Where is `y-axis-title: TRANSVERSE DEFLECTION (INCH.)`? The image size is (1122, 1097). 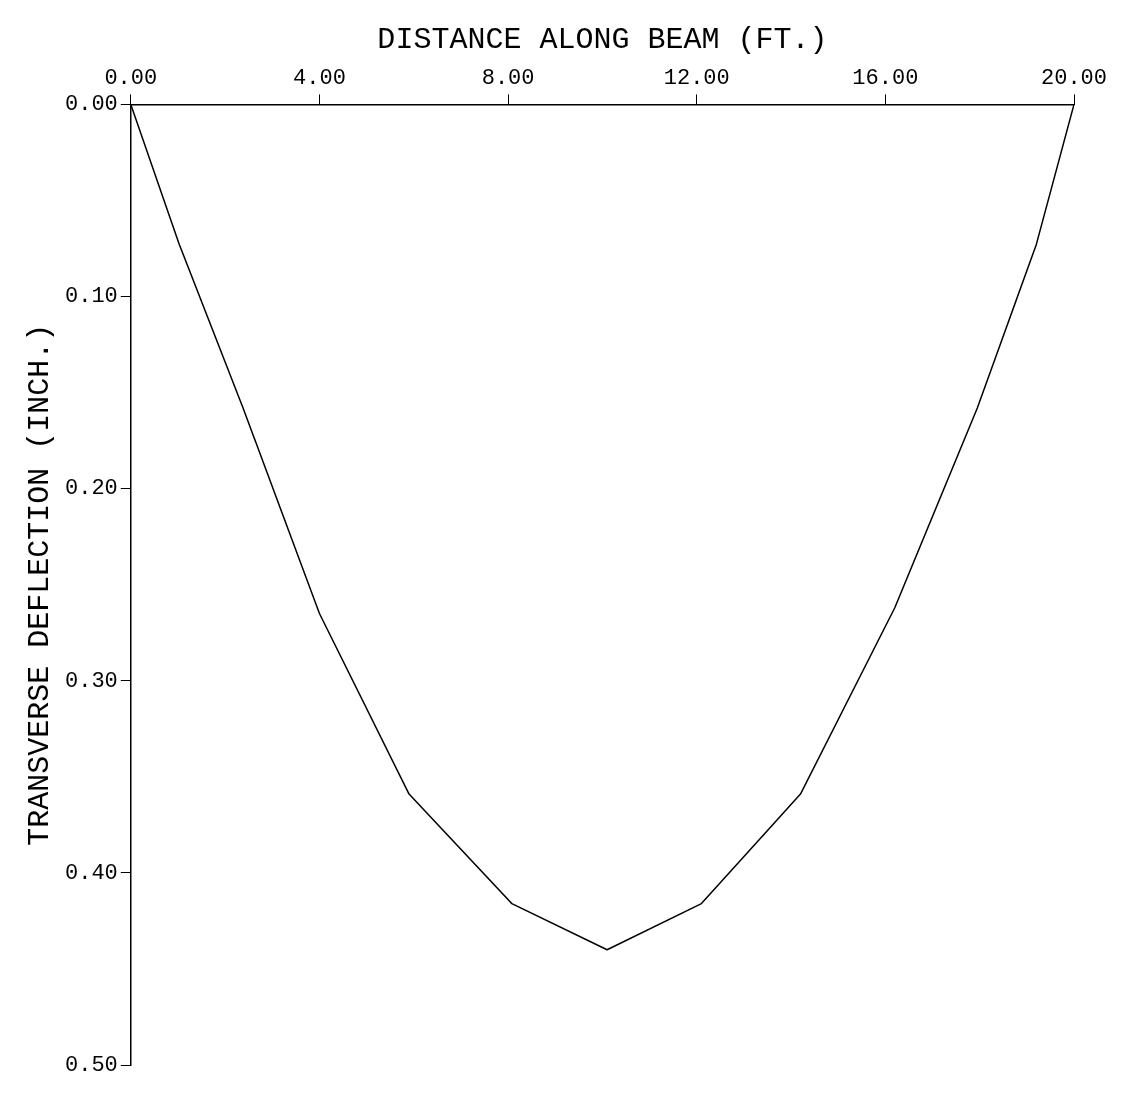
y-axis-title: TRANSVERSE DEFLECTION (INCH.) is located at coordinates (39, 584).